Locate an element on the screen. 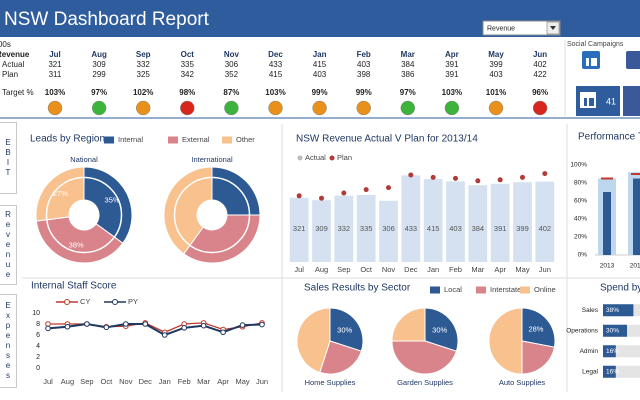  slice-label: 30% is located at coordinates (439, 329).